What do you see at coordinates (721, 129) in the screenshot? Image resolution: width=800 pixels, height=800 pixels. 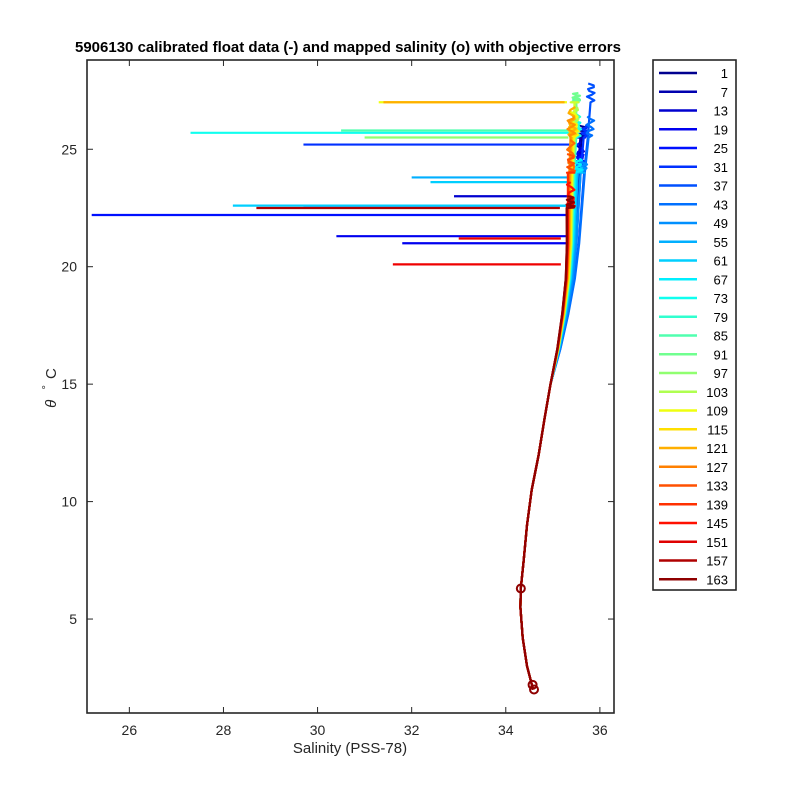 I see `legend-label: 19` at bounding box center [721, 129].